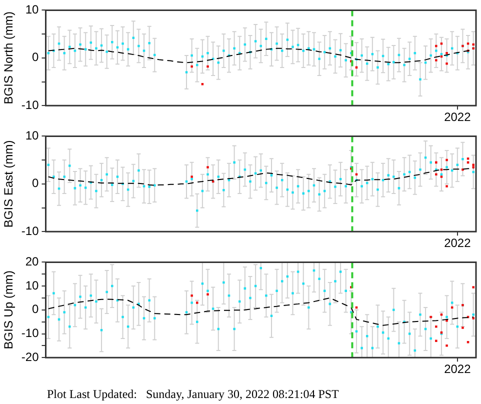 The image size is (481, 404). Describe the element at coordinates (30, 357) in the screenshot. I see `y-tick-label: -20` at that location.